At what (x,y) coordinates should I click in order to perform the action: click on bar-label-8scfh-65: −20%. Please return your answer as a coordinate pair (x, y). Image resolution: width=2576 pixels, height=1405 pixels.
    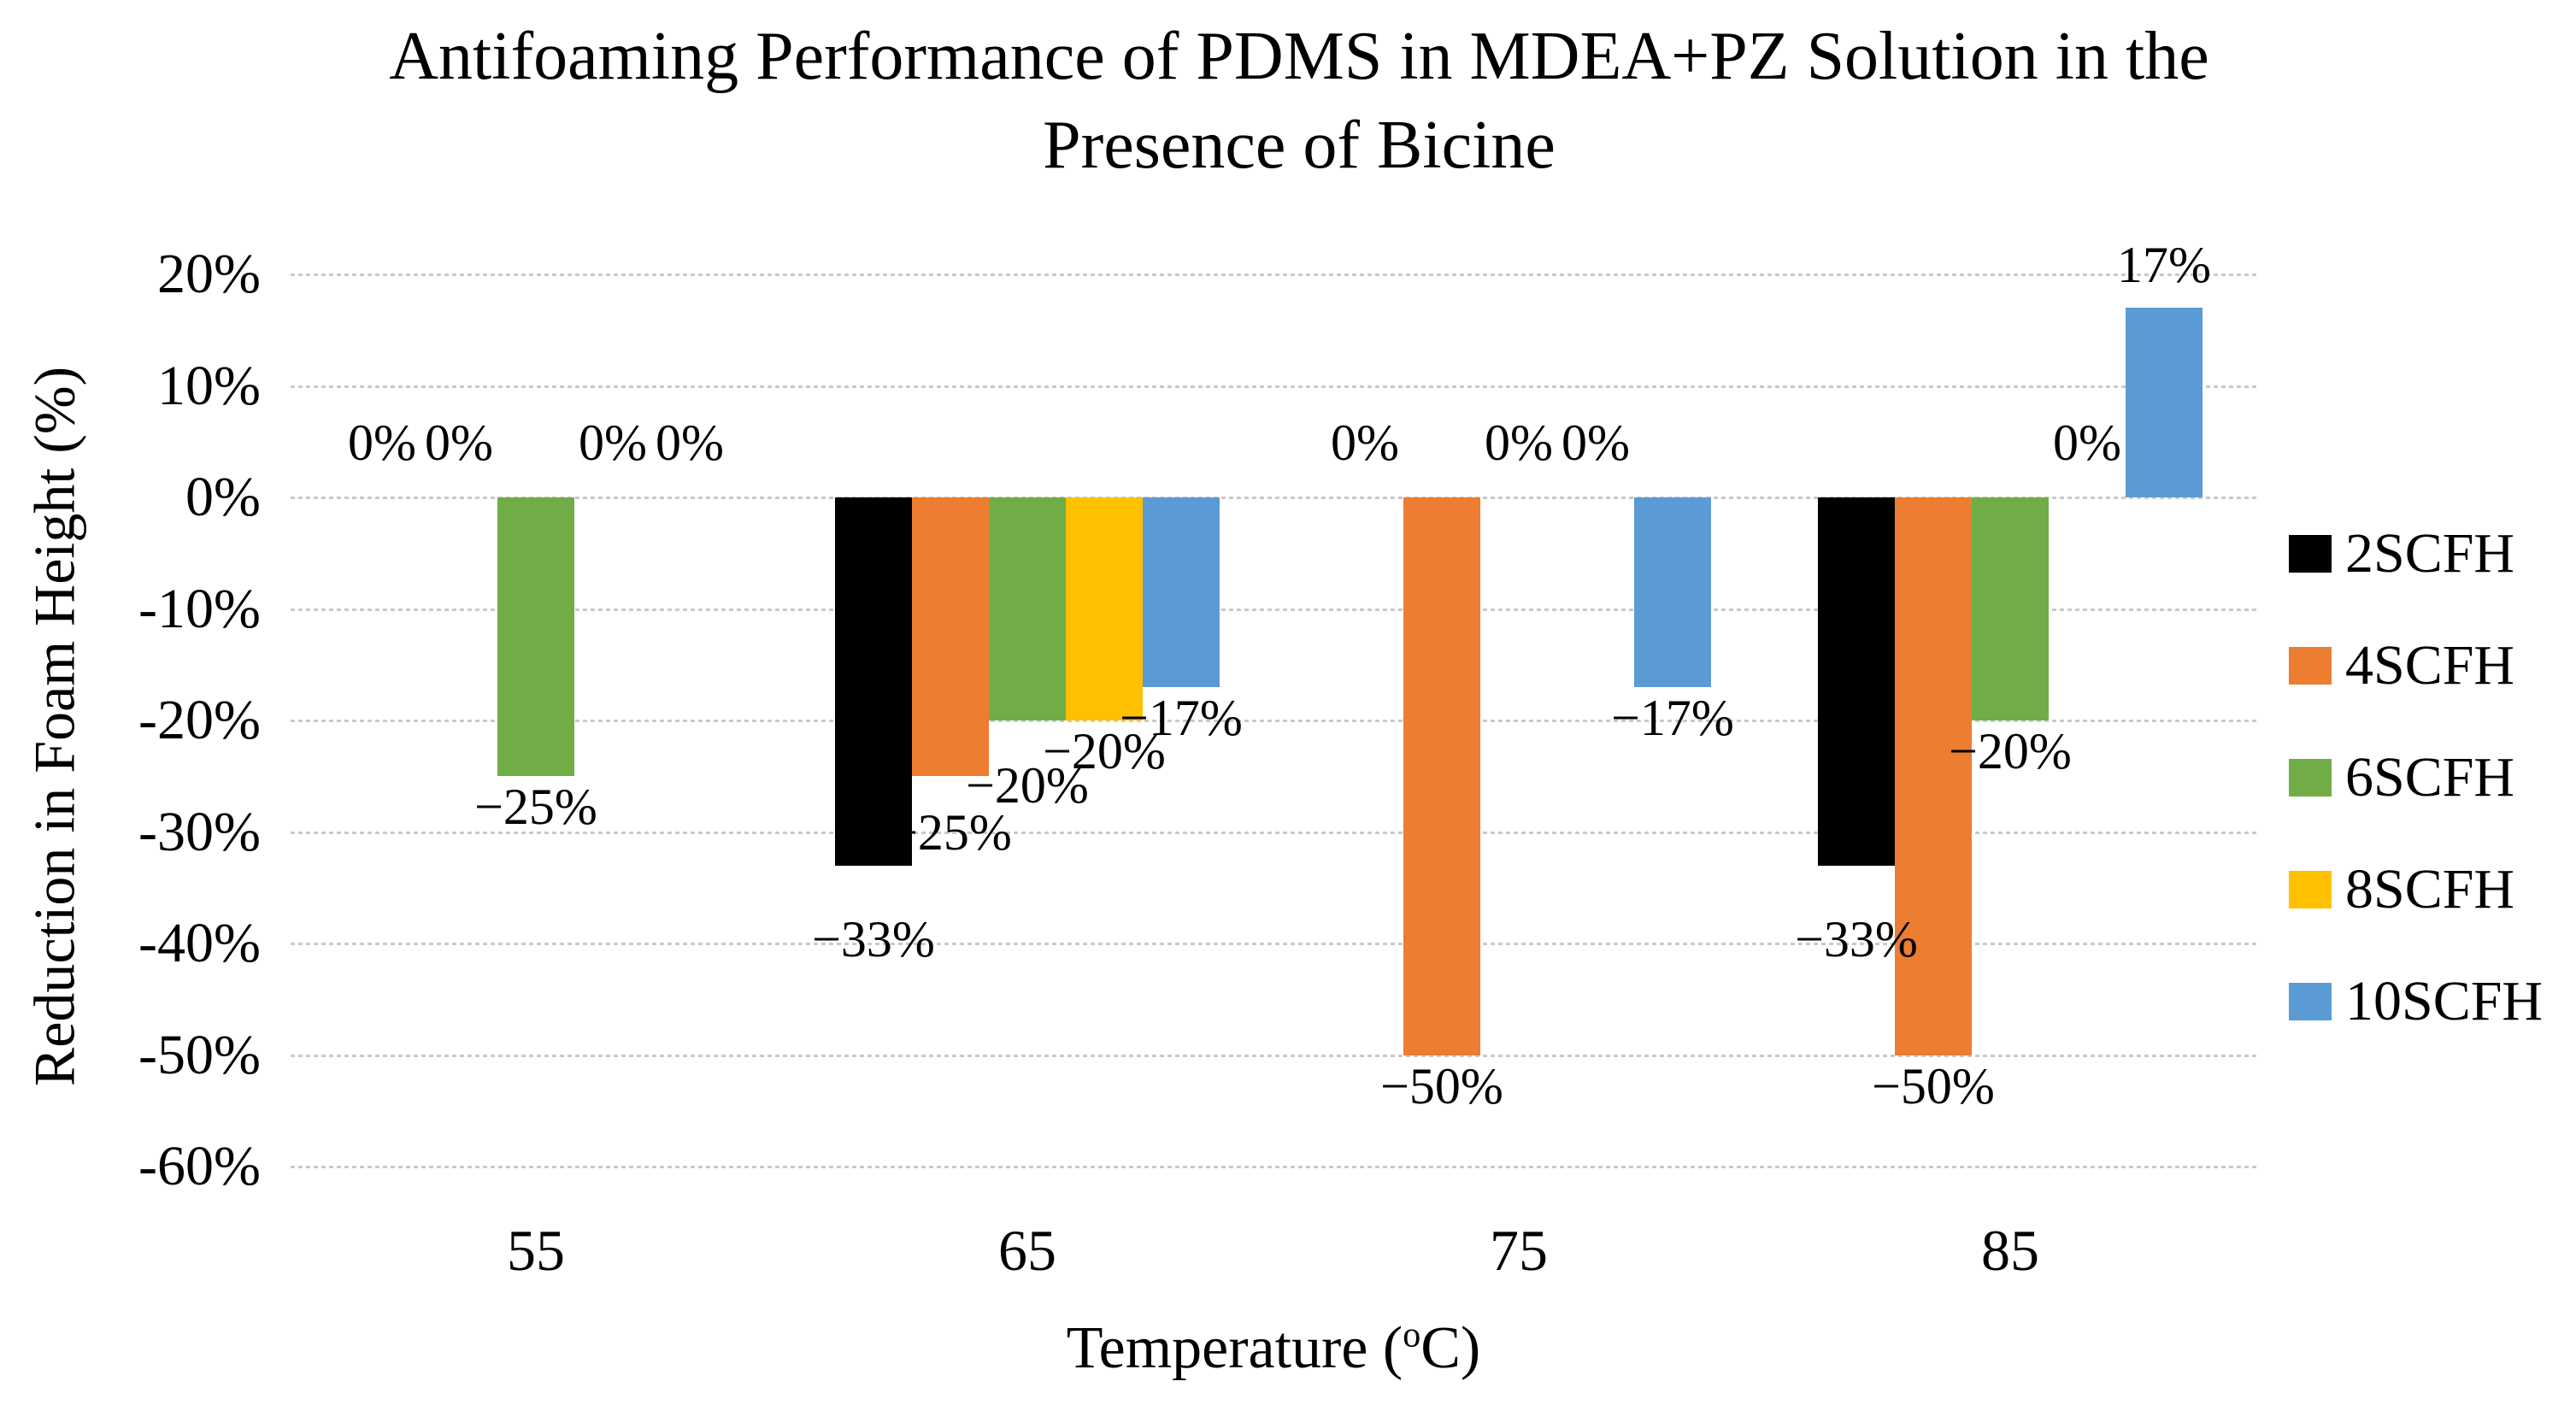
    Looking at the image, I should click on (1104, 751).